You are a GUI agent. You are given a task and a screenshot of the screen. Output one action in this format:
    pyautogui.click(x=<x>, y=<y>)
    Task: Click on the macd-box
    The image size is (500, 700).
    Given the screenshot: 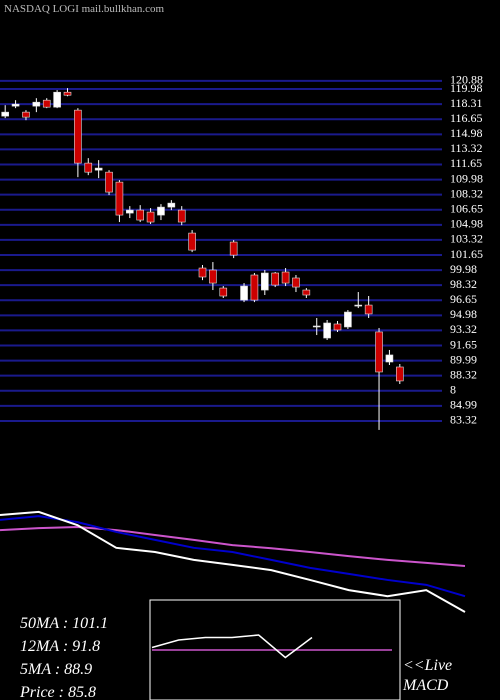 What is the action you would take?
    pyautogui.click(x=275, y=649)
    